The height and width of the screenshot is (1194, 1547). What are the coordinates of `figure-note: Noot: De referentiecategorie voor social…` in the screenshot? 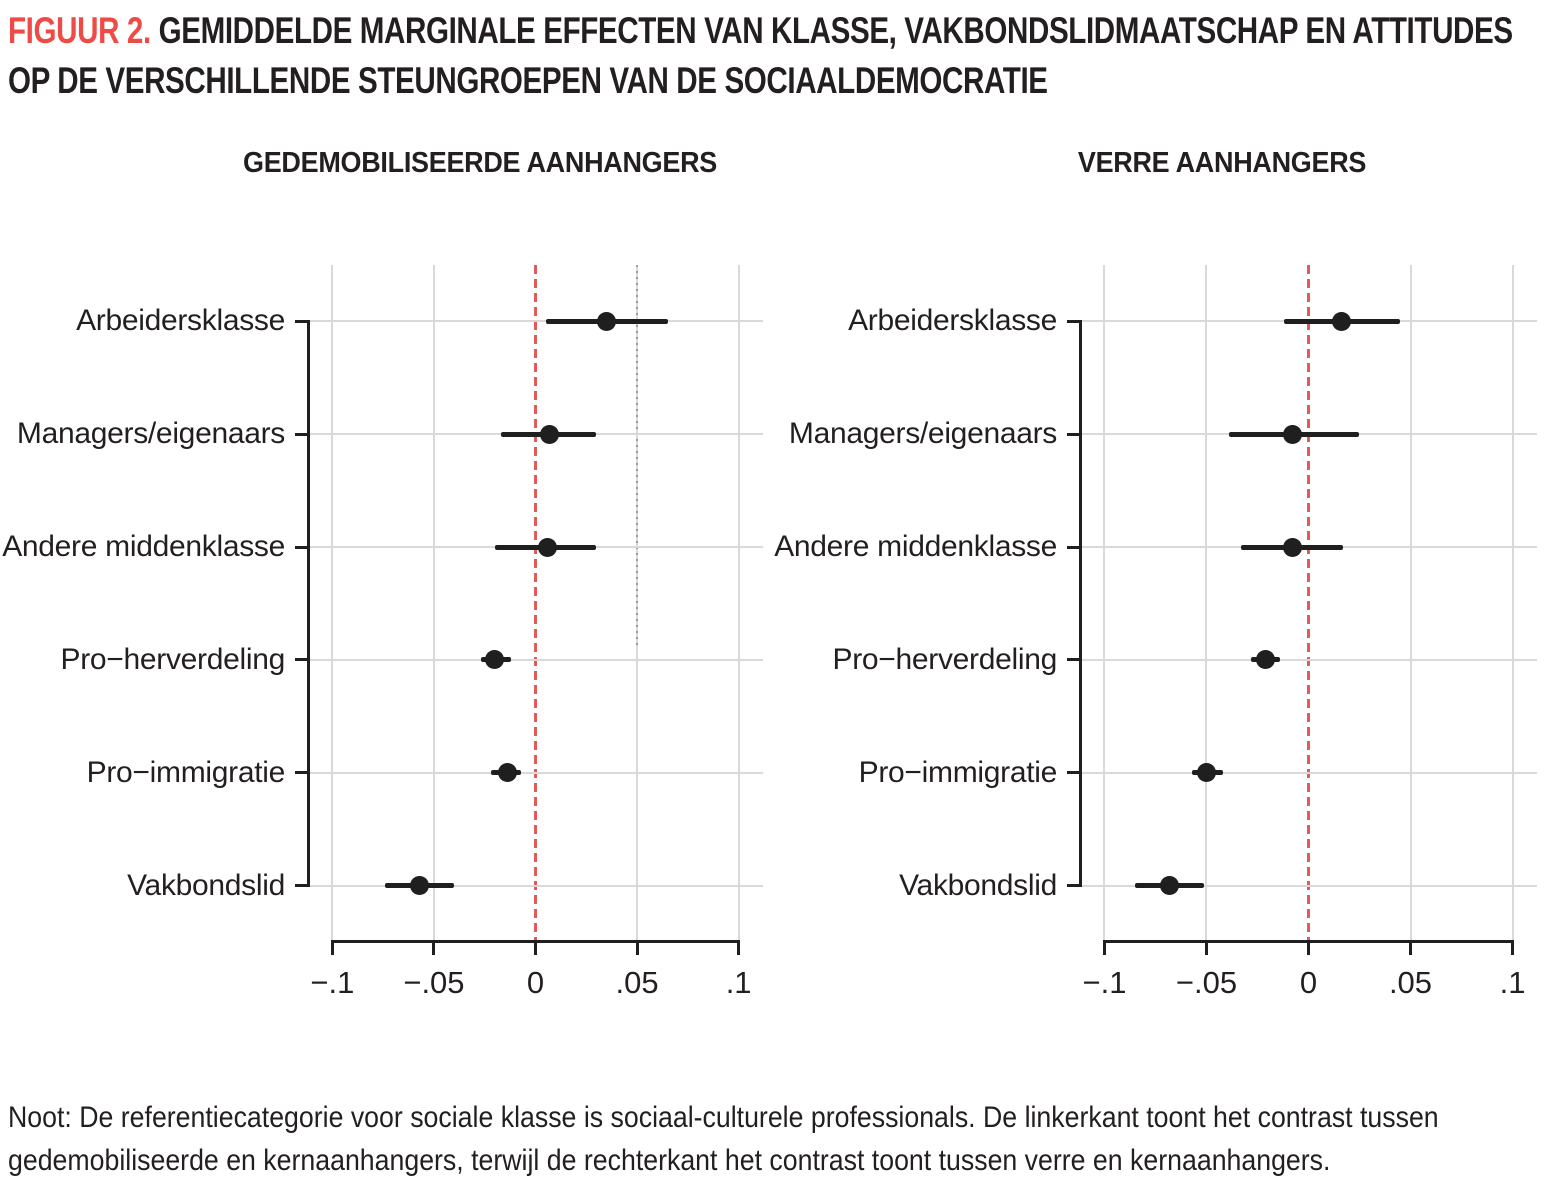 It's located at (773, 1139).